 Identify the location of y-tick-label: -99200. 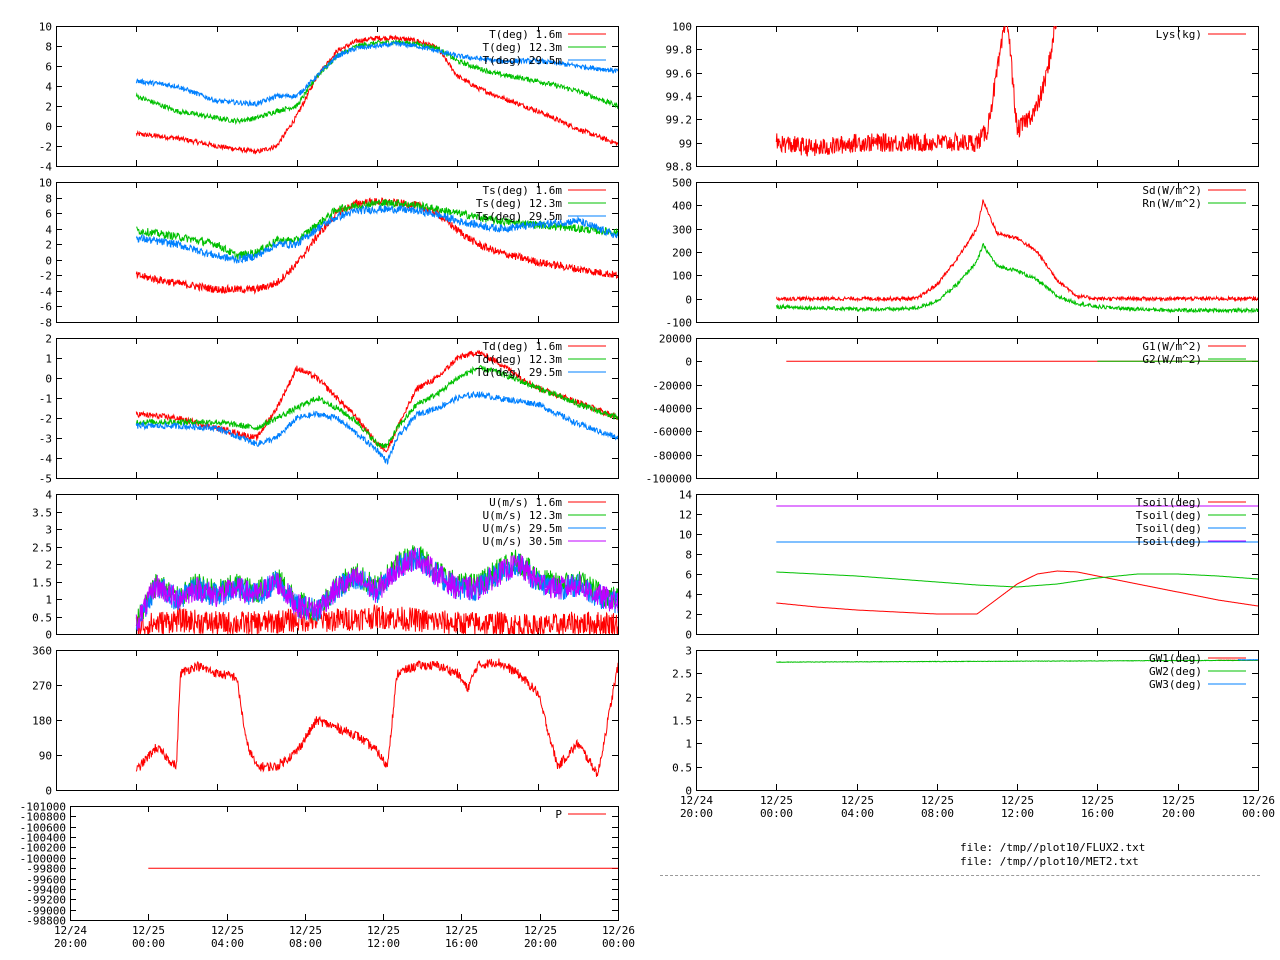
(46, 900).